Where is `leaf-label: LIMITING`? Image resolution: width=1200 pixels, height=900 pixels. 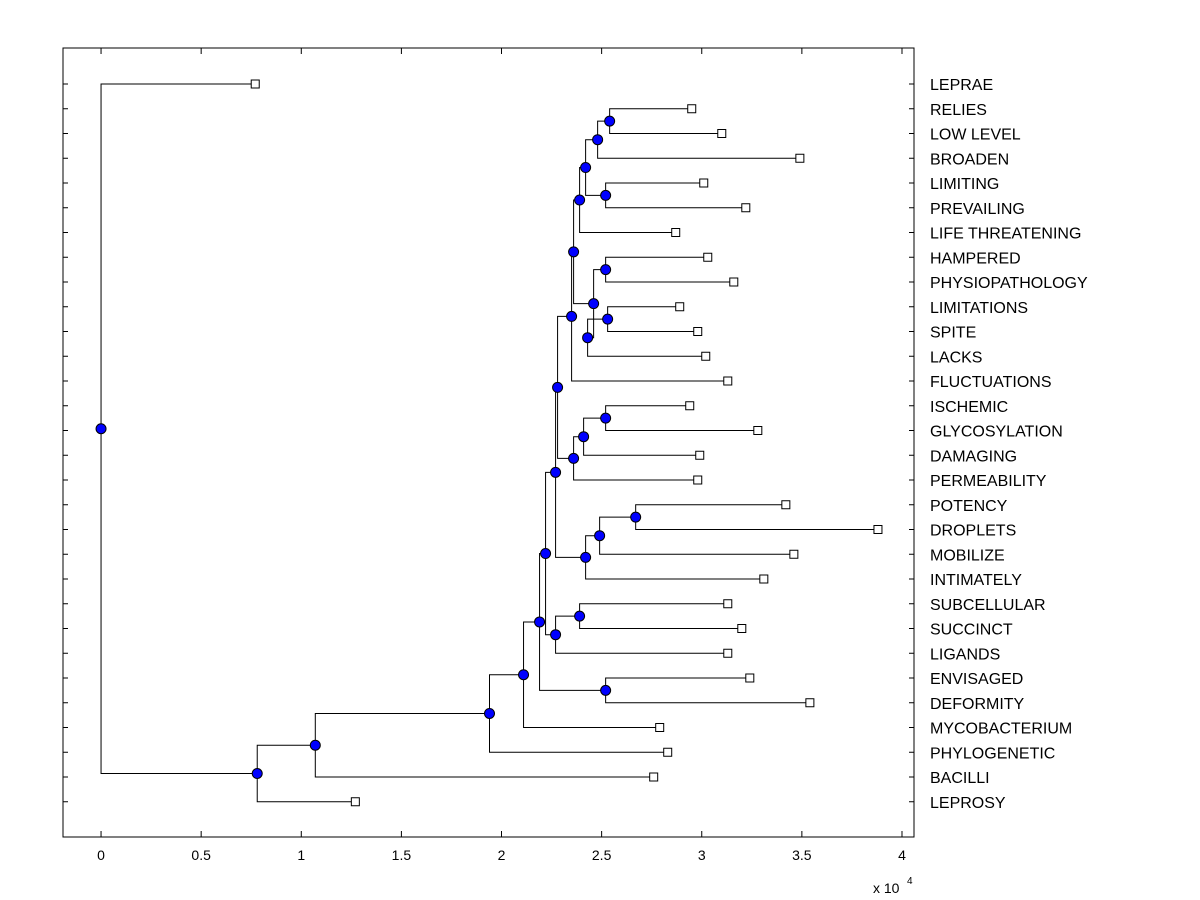 leaf-label: LIMITING is located at coordinates (964, 184).